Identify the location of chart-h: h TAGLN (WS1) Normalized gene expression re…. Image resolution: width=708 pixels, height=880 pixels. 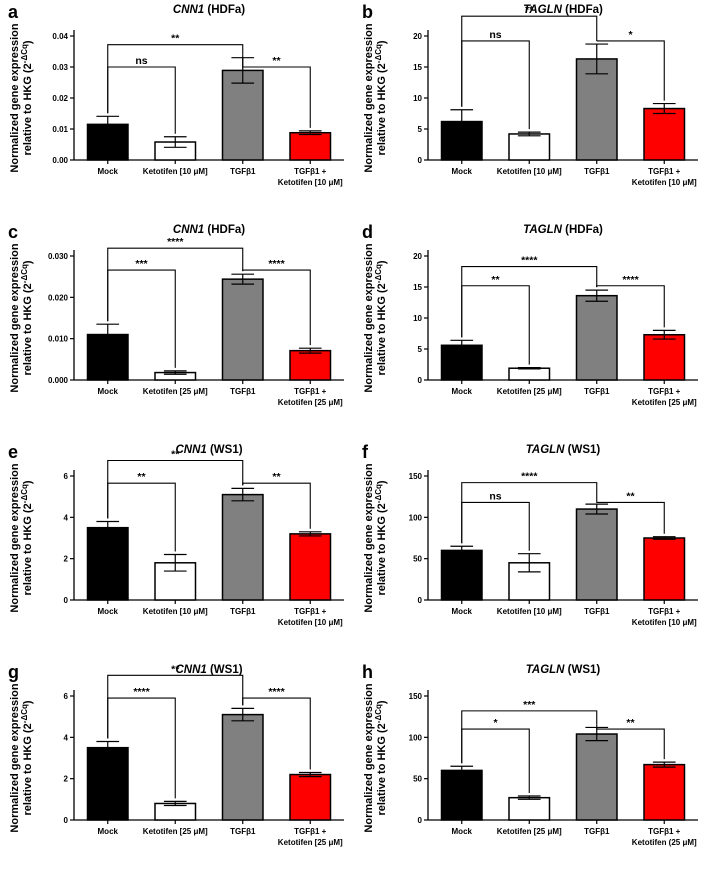
(530, 754).